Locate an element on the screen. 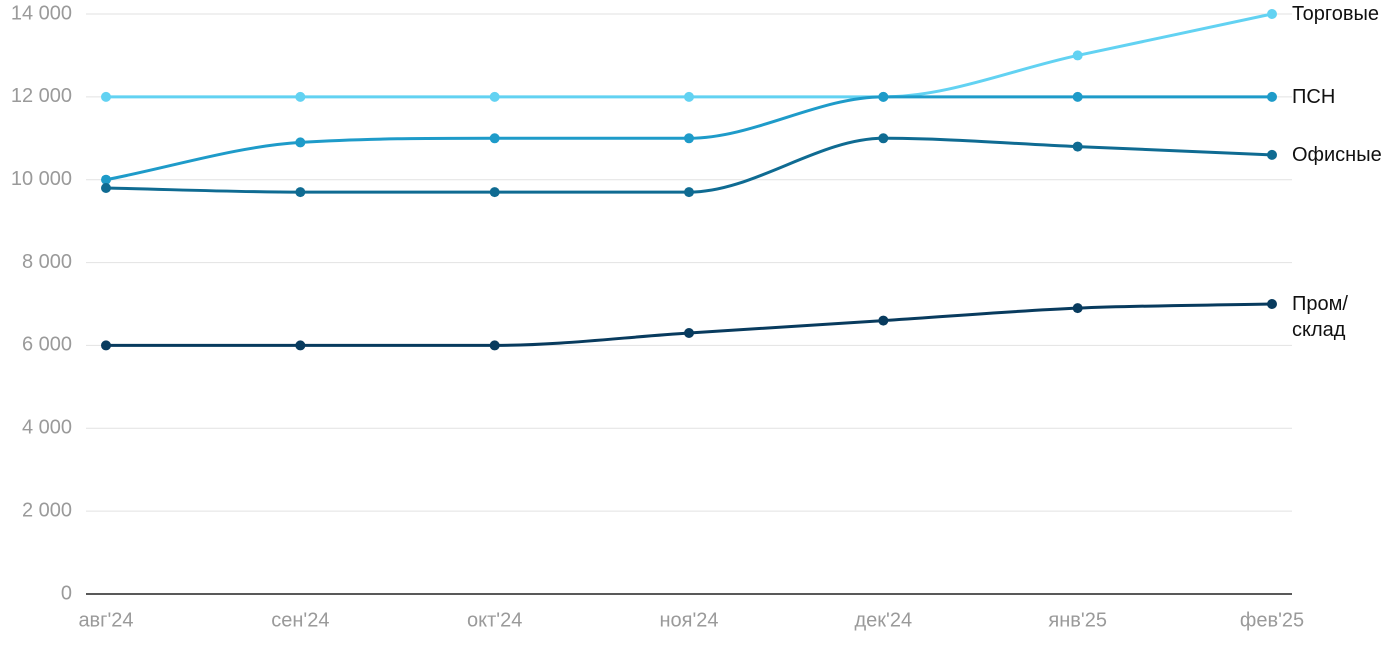 The height and width of the screenshot is (650, 1400). x-tick-label: авг'24 is located at coordinates (105, 620).